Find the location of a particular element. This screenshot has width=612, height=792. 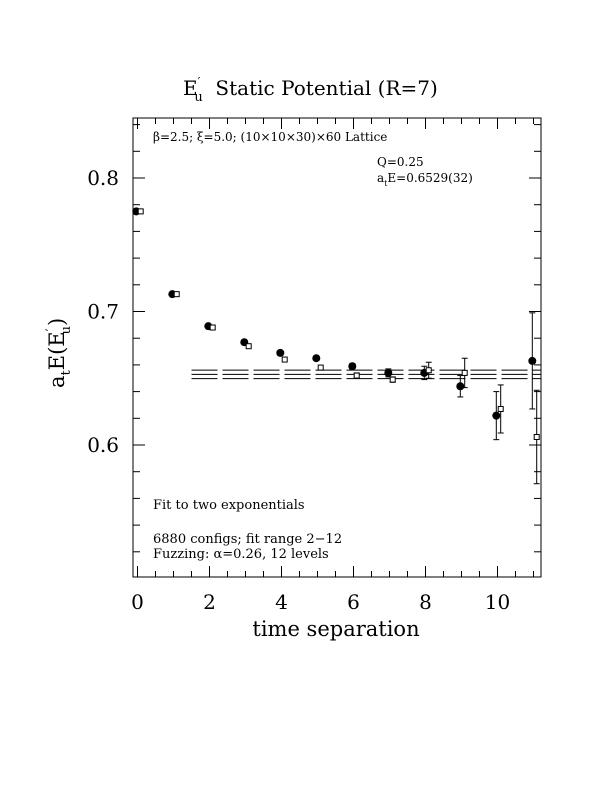

ylabel-sub: u is located at coordinates (66, 330).